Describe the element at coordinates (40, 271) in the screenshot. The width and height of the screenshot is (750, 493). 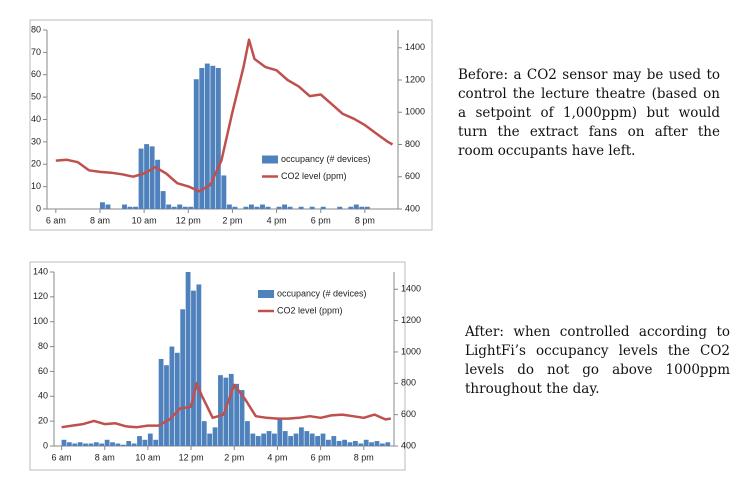
I see `y-tick-label: 140` at that location.